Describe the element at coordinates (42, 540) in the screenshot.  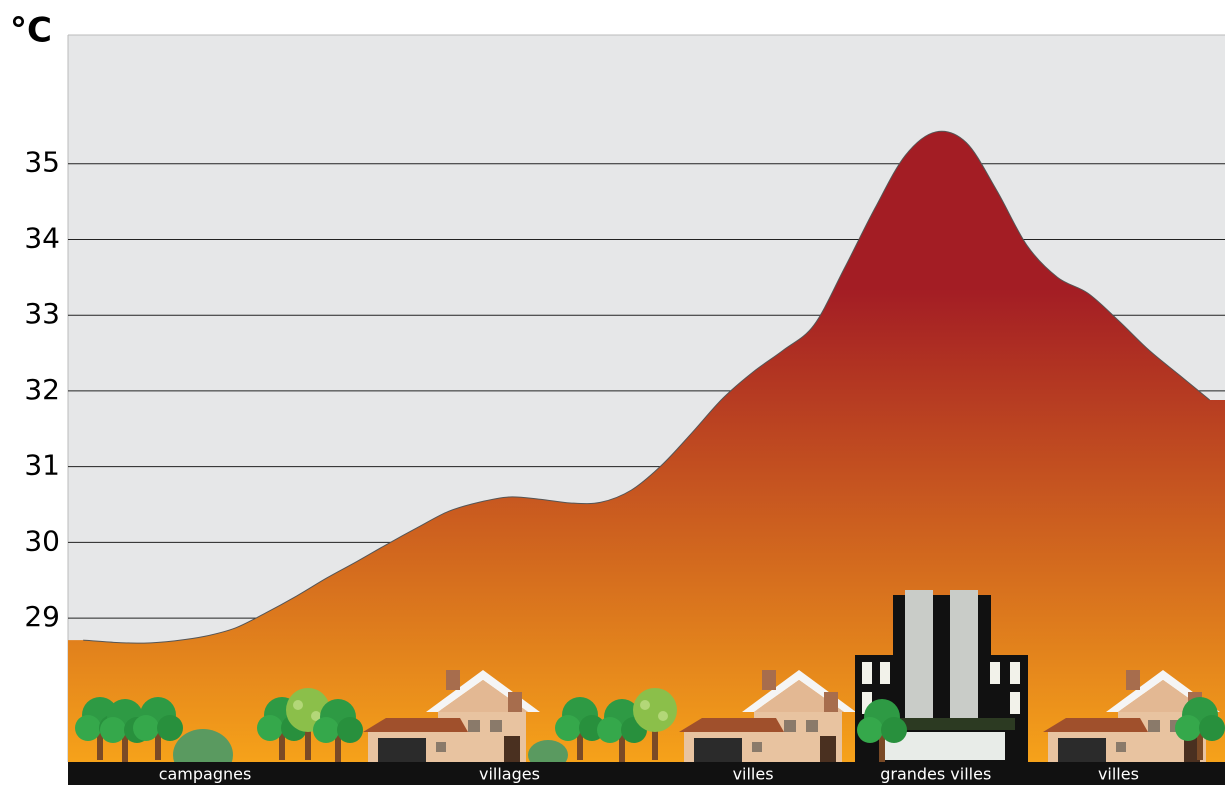
I see `y-tick-label: 30` at that location.